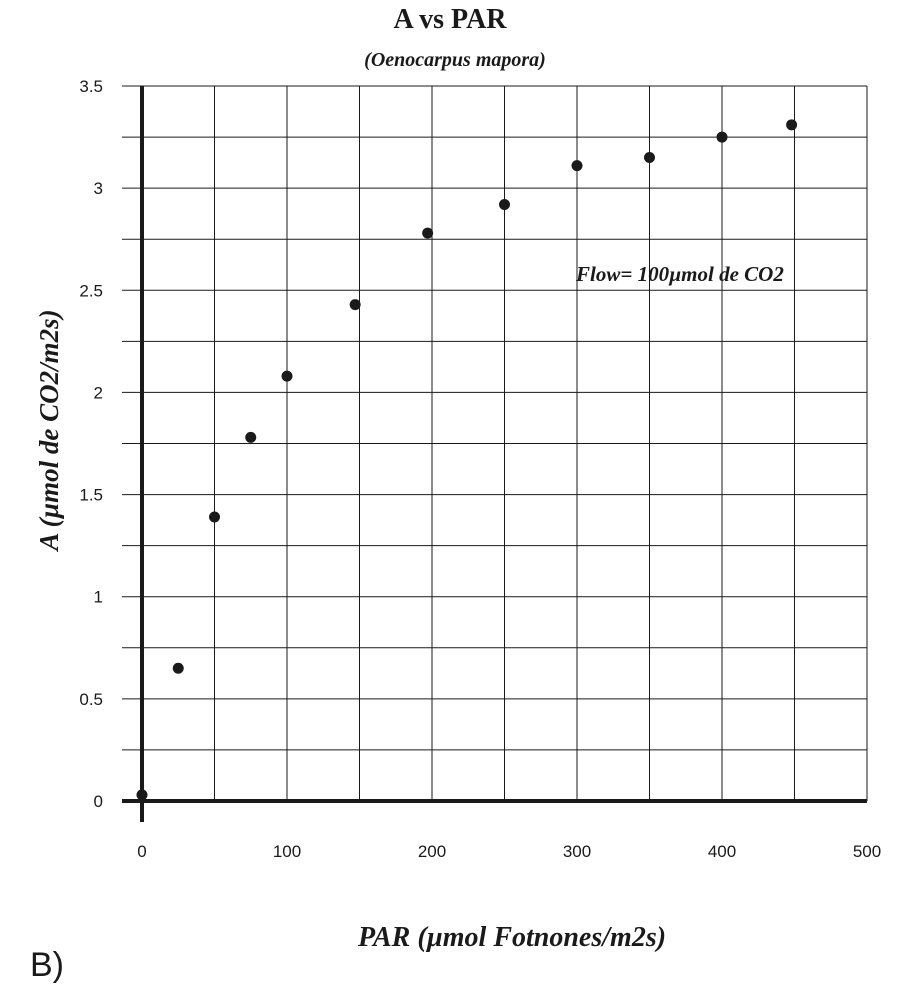 The image size is (906, 984). What do you see at coordinates (91, 699) in the screenshot?
I see `y-tick-label: 0.5` at bounding box center [91, 699].